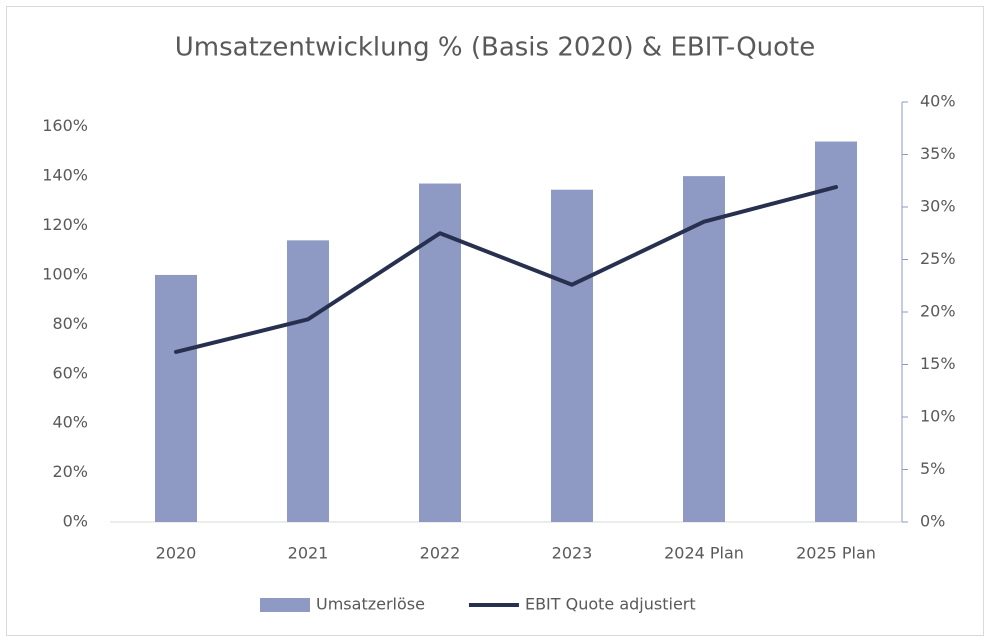  What do you see at coordinates (308, 553) in the screenshot?
I see `x-tick-label: 2021` at bounding box center [308, 553].